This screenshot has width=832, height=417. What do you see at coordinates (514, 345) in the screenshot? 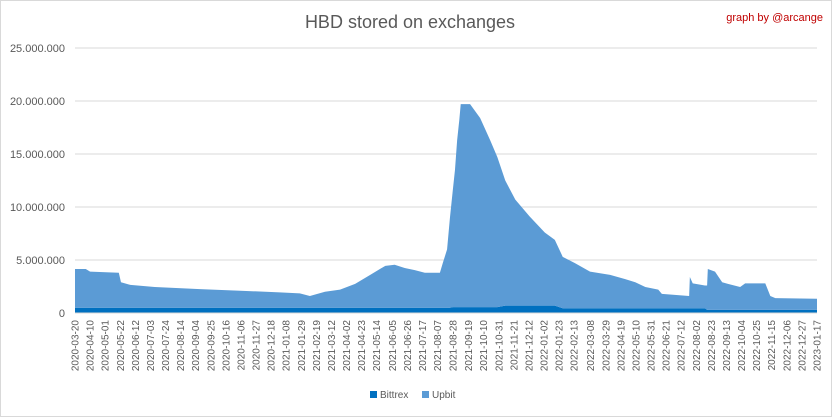
I see `x-tick-label: 2021-11-21` at bounding box center [514, 345].